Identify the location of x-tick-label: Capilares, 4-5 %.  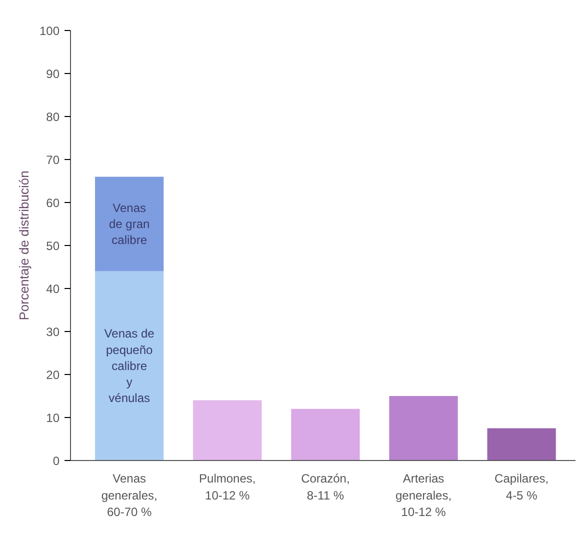
(521, 487).